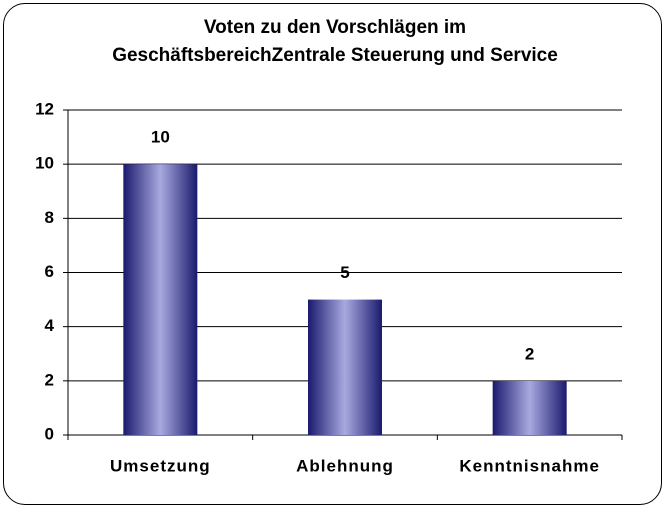 Image resolution: width=667 pixels, height=510 pixels. Describe the element at coordinates (49, 271) in the screenshot. I see `y-tick-label: 6` at that location.